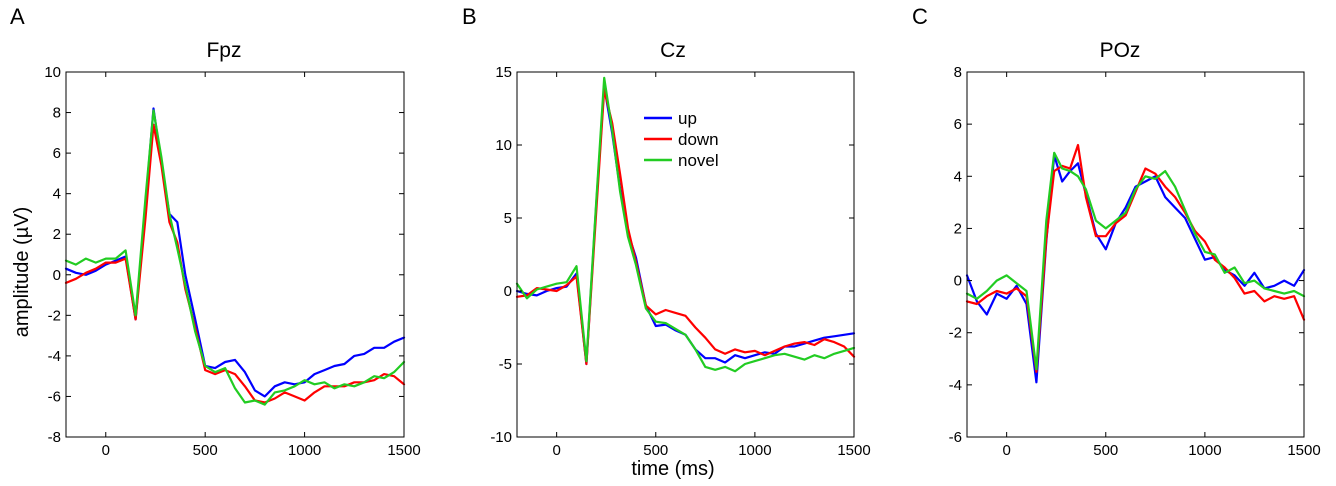 The width and height of the screenshot is (1336, 486). Describe the element at coordinates (22, 272) in the screenshot. I see `y-axis-label: amplitude (µV)` at that location.